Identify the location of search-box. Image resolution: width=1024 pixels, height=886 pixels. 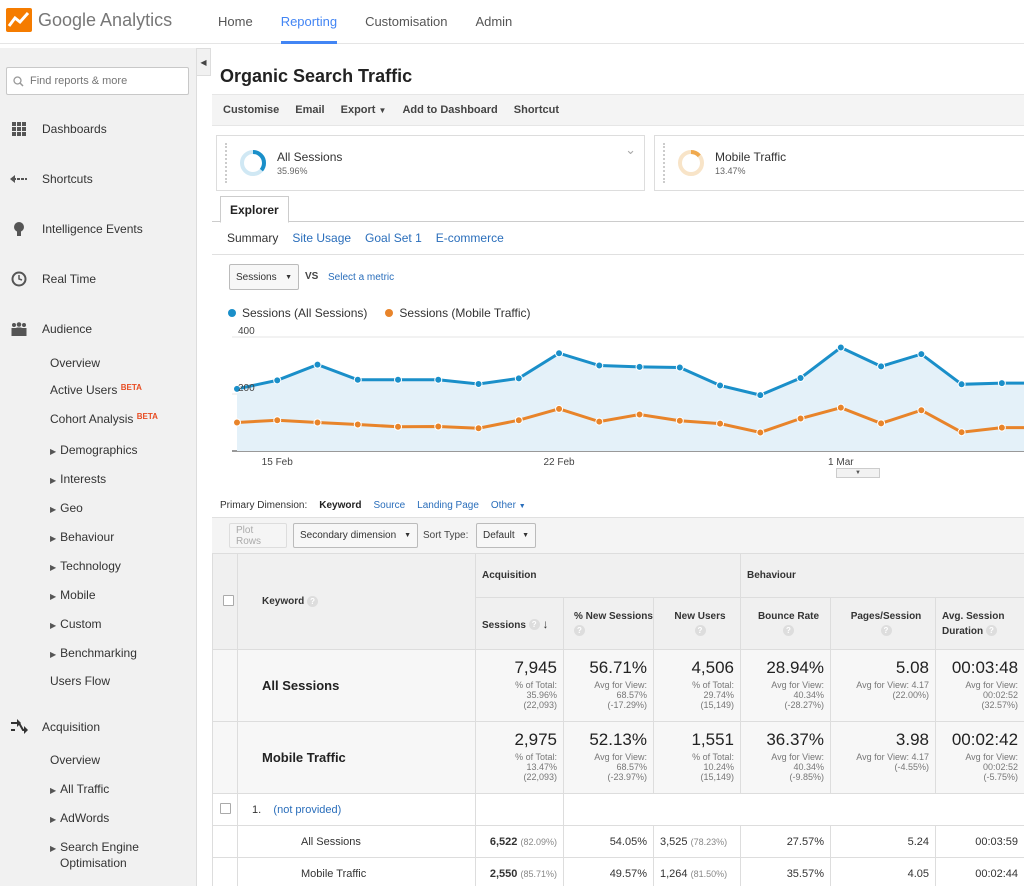
(97, 81).